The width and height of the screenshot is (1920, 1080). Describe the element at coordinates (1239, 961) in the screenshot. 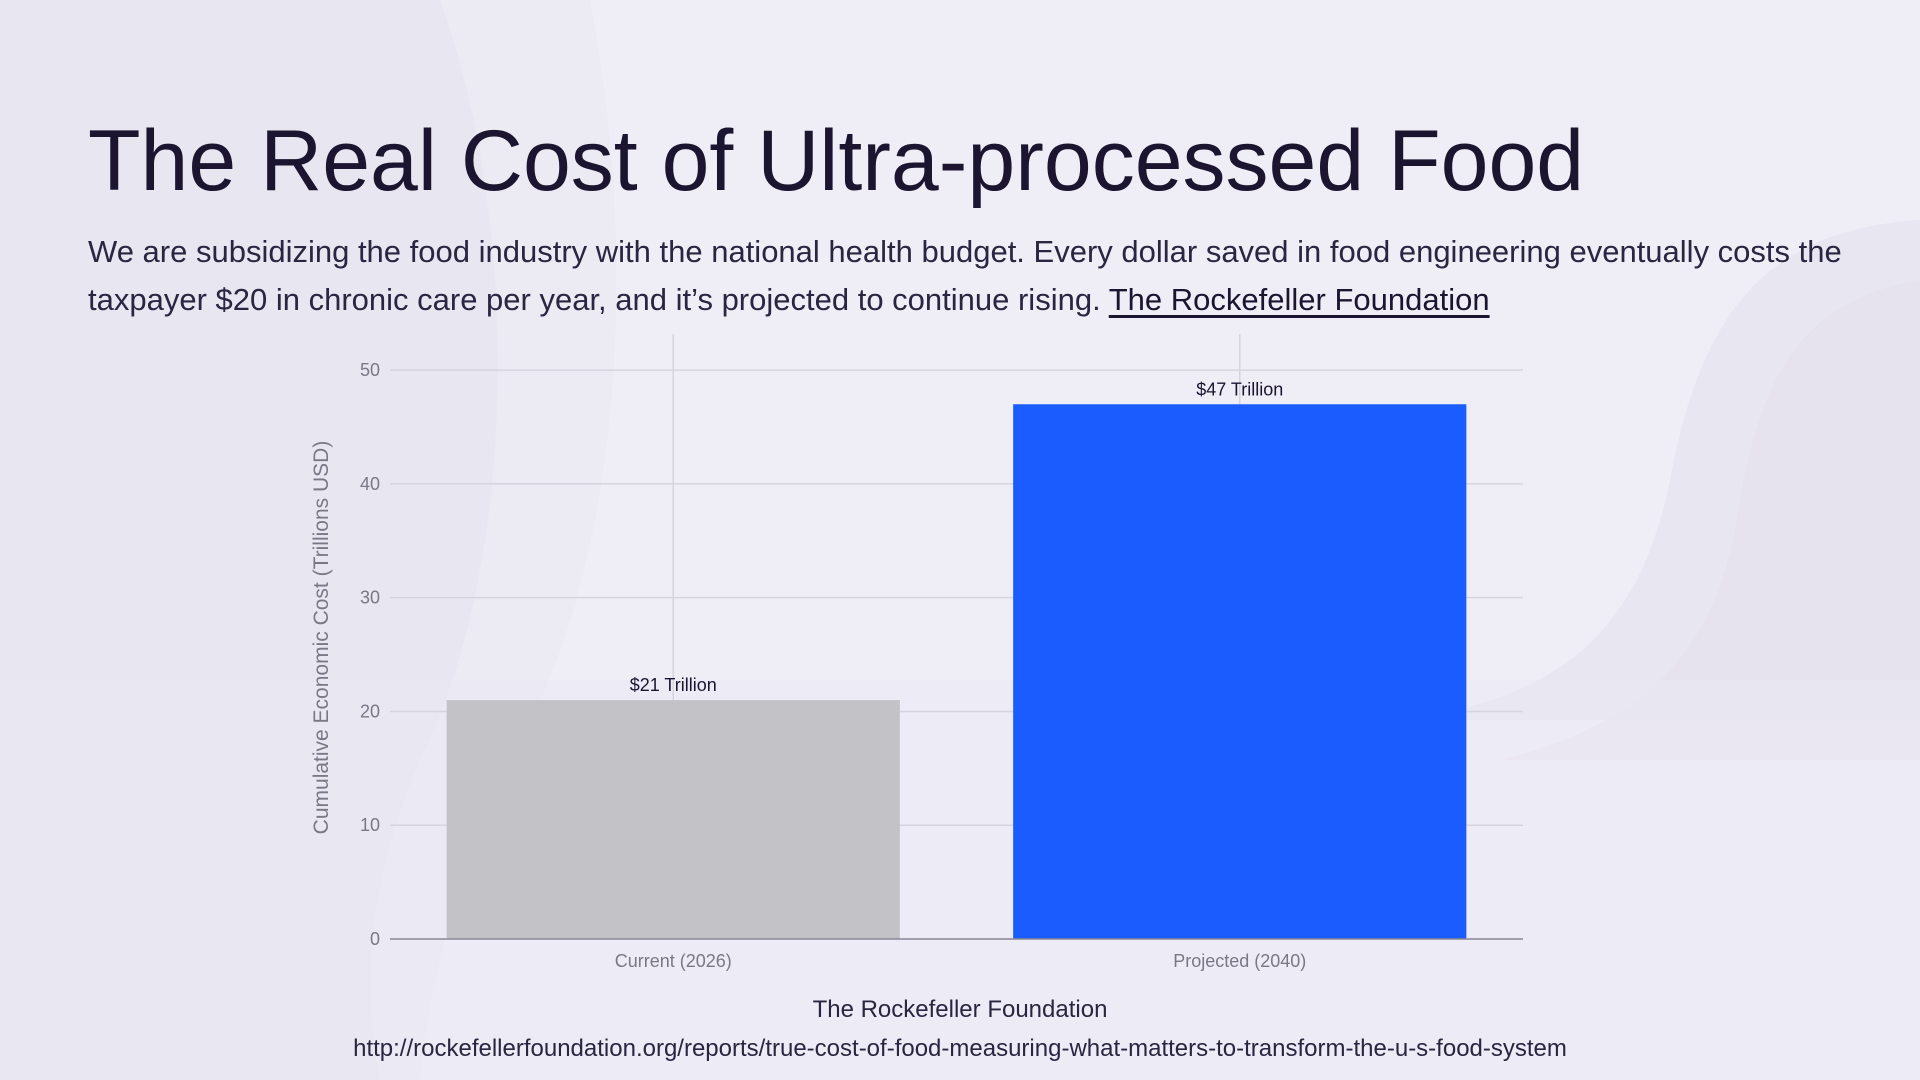

I see `x-tick-label: Projected (2040)` at that location.